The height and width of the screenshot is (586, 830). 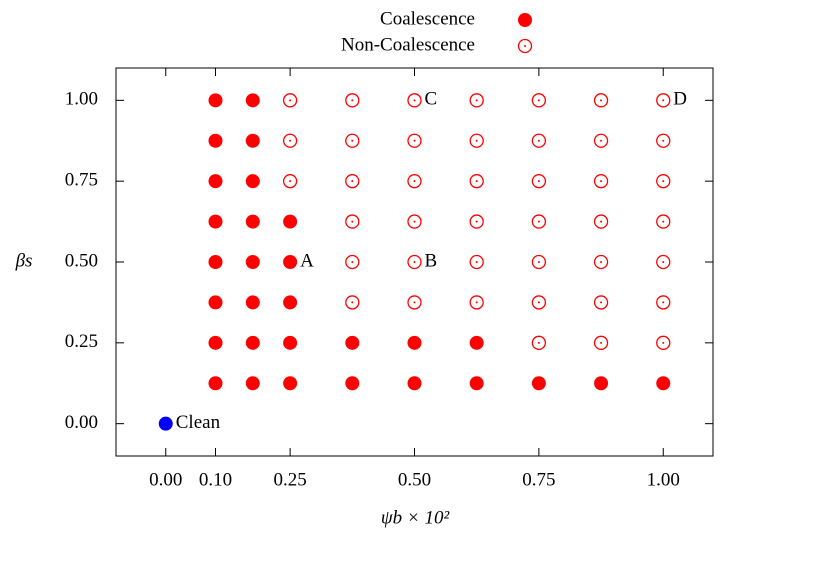 I want to click on legend-label: Coalescence, so click(x=427, y=18).